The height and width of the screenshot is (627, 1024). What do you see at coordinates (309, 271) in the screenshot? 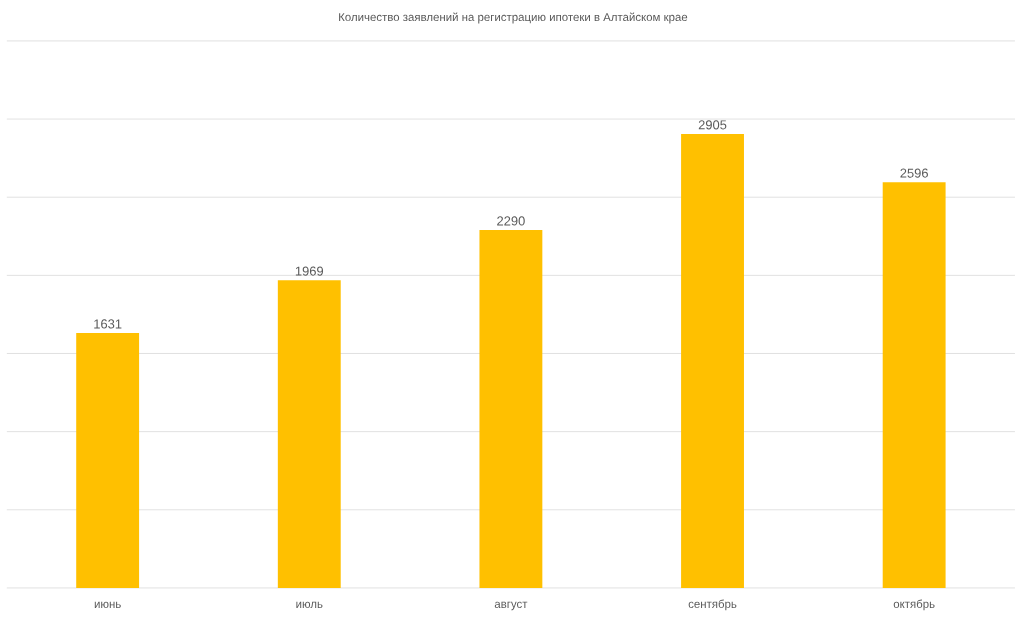
I see `data-label: 1969` at bounding box center [309, 271].